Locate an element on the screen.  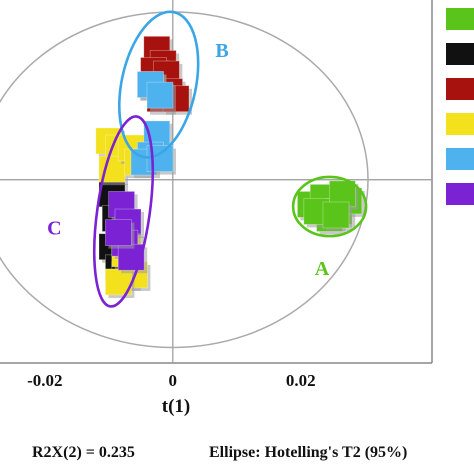
group-label: A is located at coordinates (322, 269).